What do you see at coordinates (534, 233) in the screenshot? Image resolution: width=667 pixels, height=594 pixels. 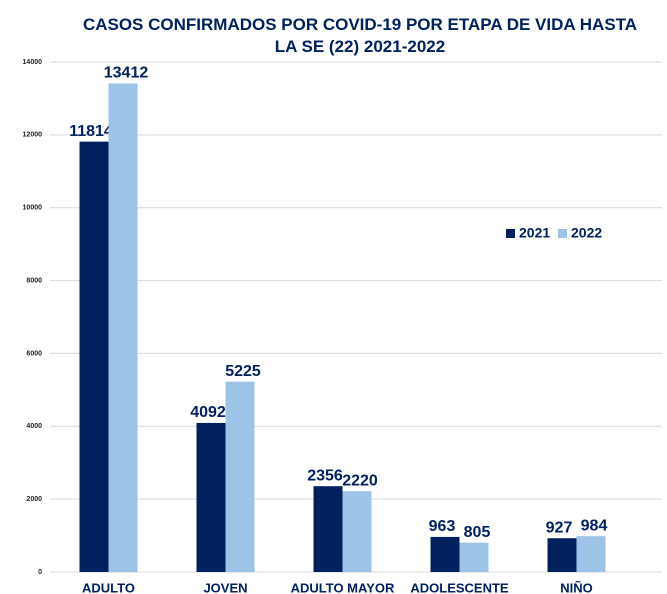 I see `legend-label: 2021` at bounding box center [534, 233].